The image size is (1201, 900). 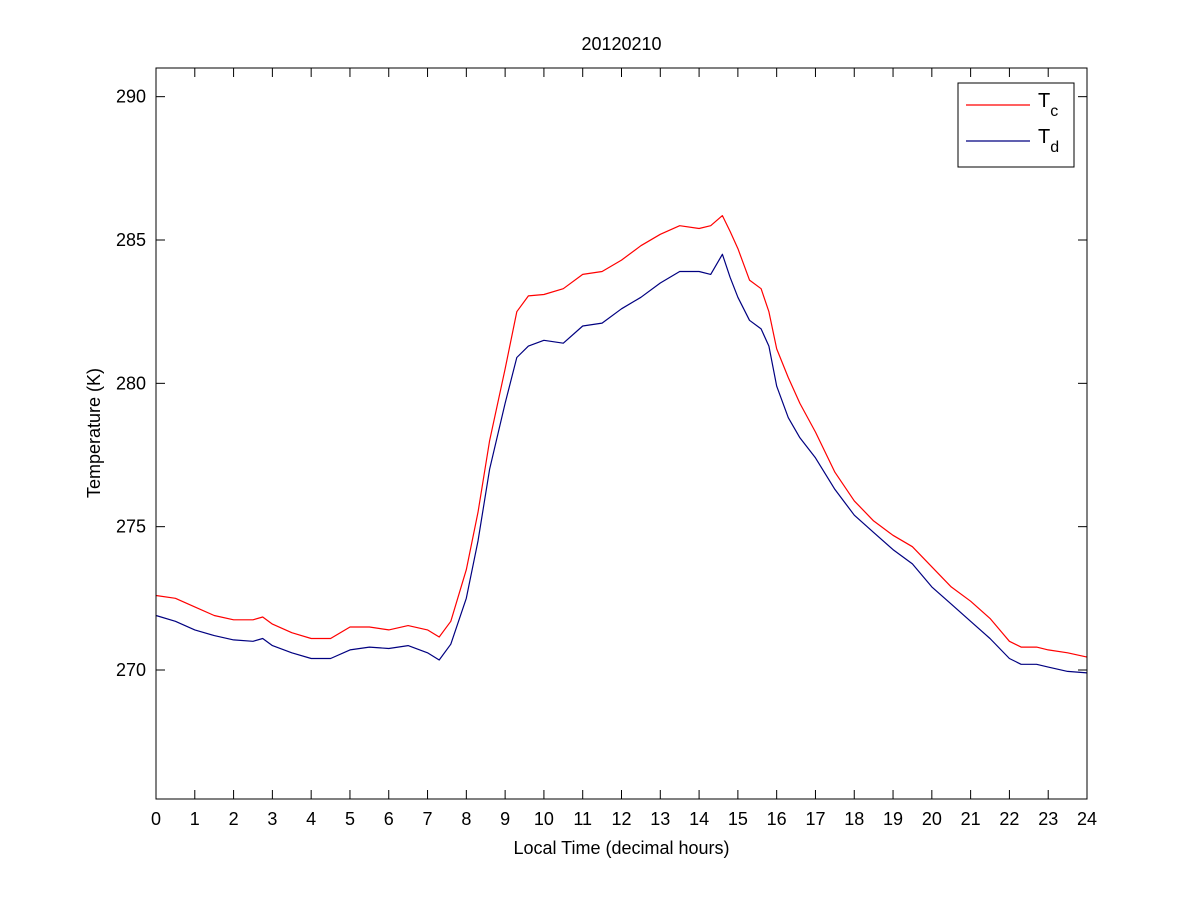 What do you see at coordinates (156, 819) in the screenshot?
I see `x-tick-label: 0` at bounding box center [156, 819].